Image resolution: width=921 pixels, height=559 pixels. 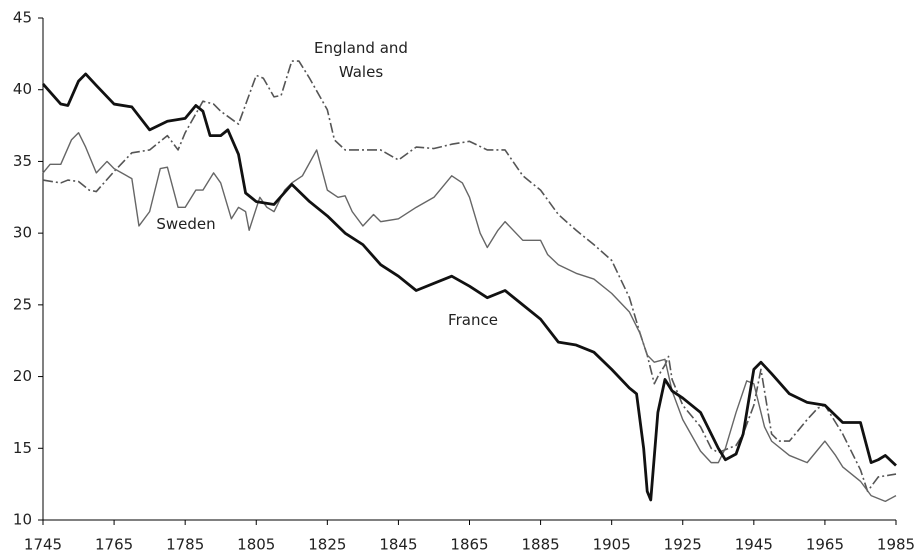 I want to click on x-tick-label: 1865, so click(x=469, y=545).